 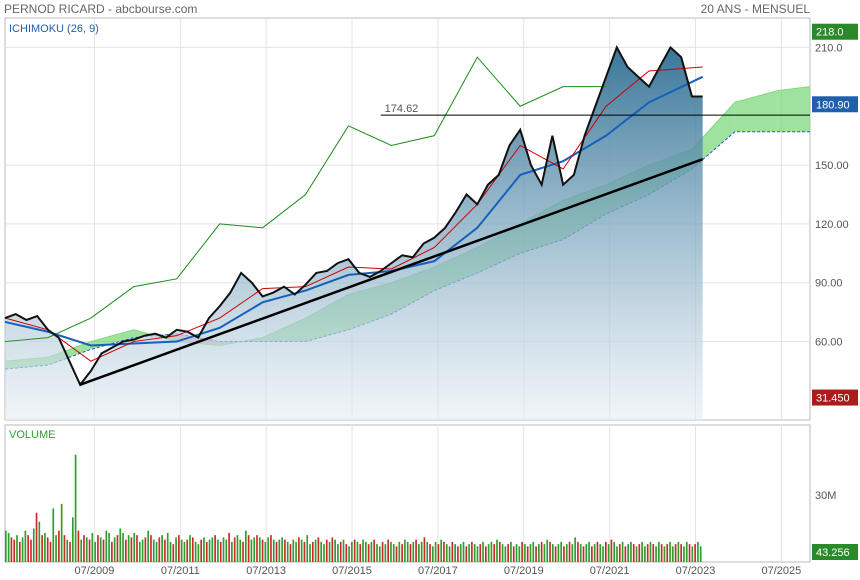 I want to click on badge-low-bg, so click(x=835, y=397).